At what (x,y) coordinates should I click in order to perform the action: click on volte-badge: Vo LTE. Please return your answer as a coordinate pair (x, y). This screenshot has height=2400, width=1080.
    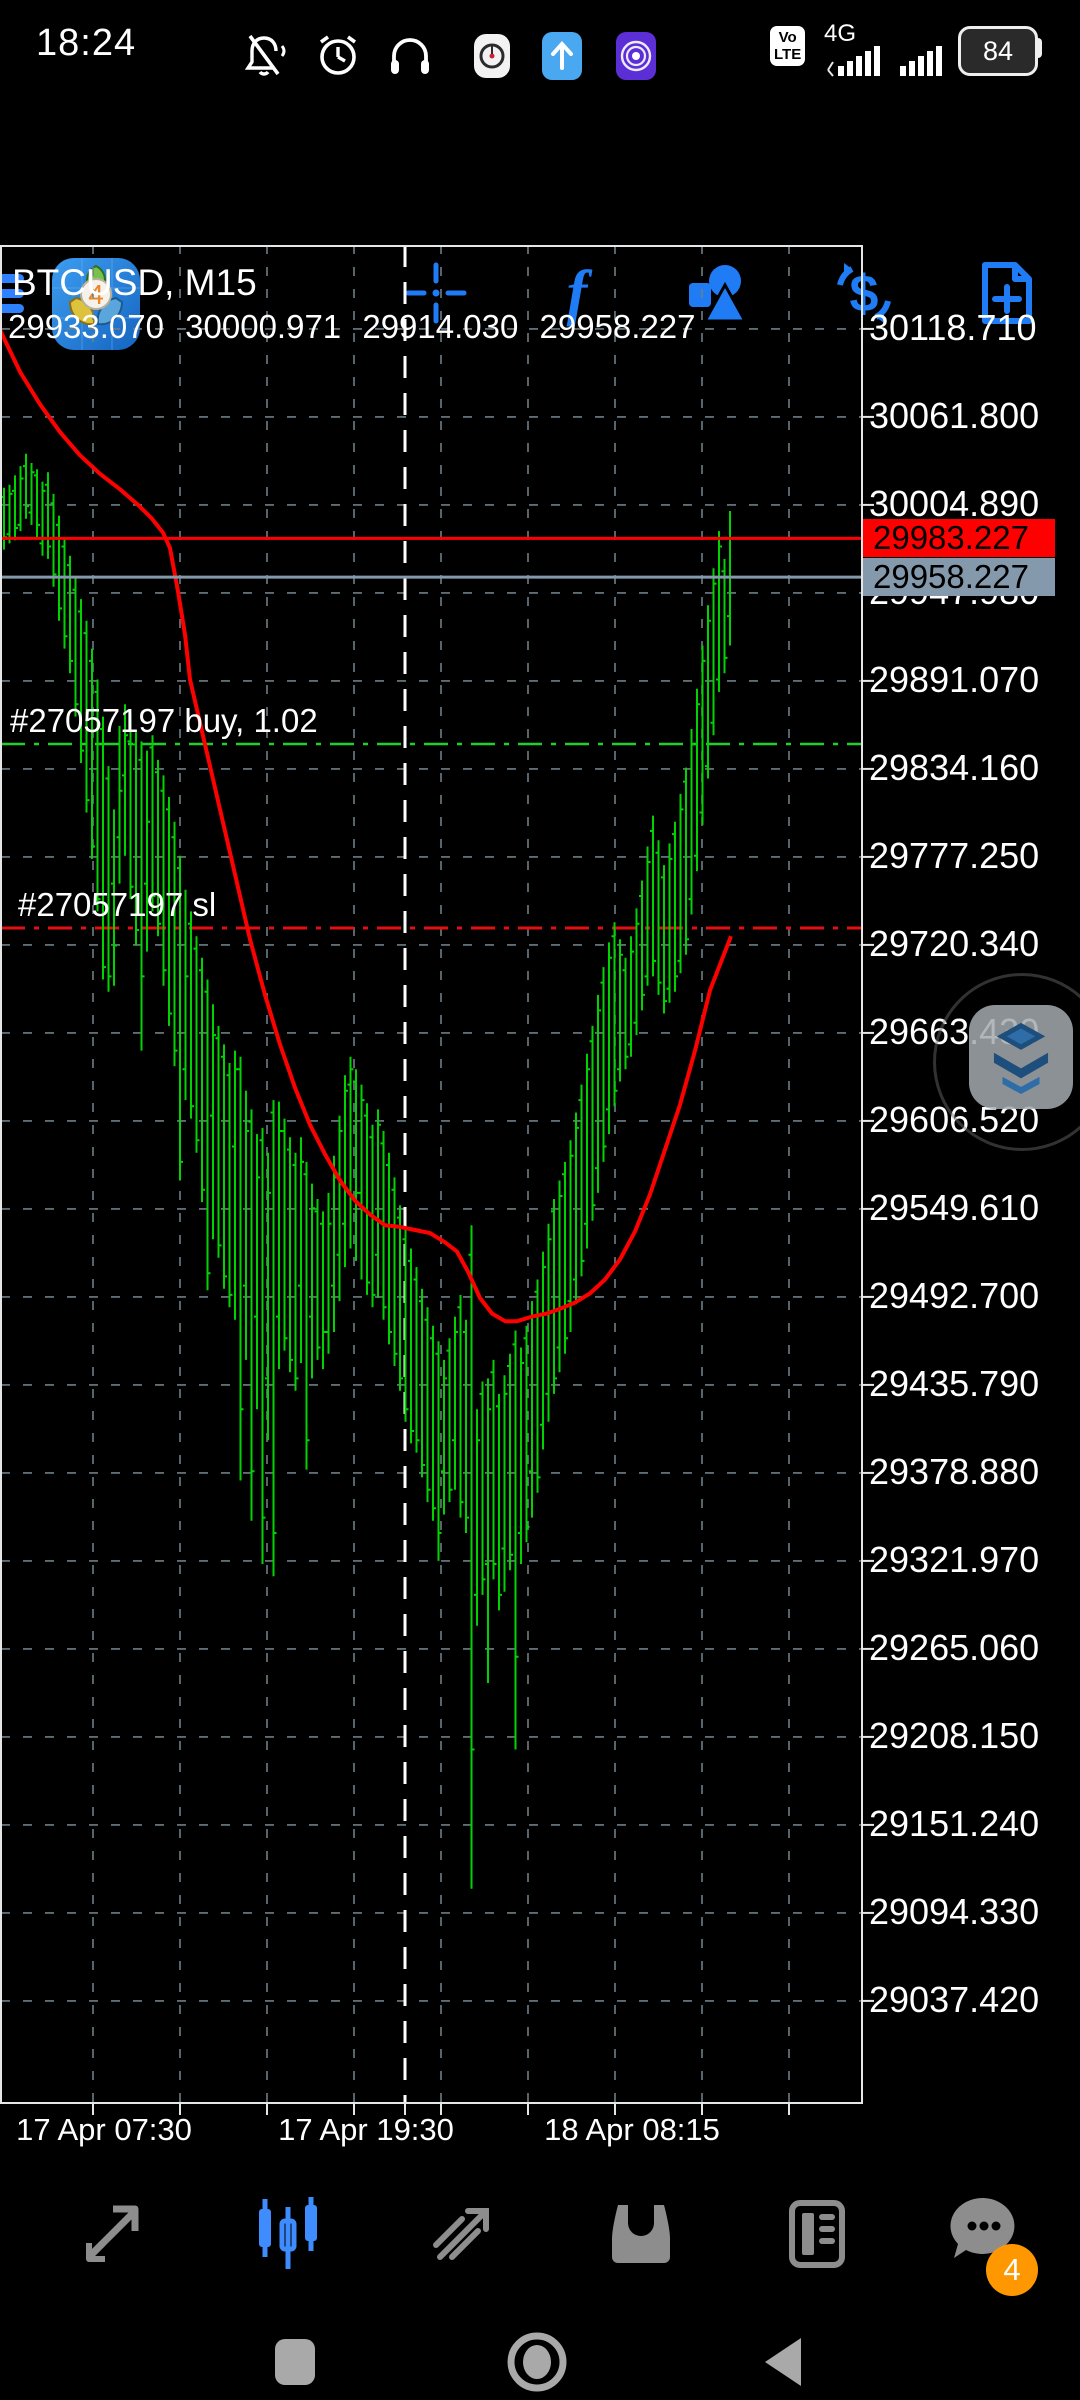
    Looking at the image, I should click on (788, 46).